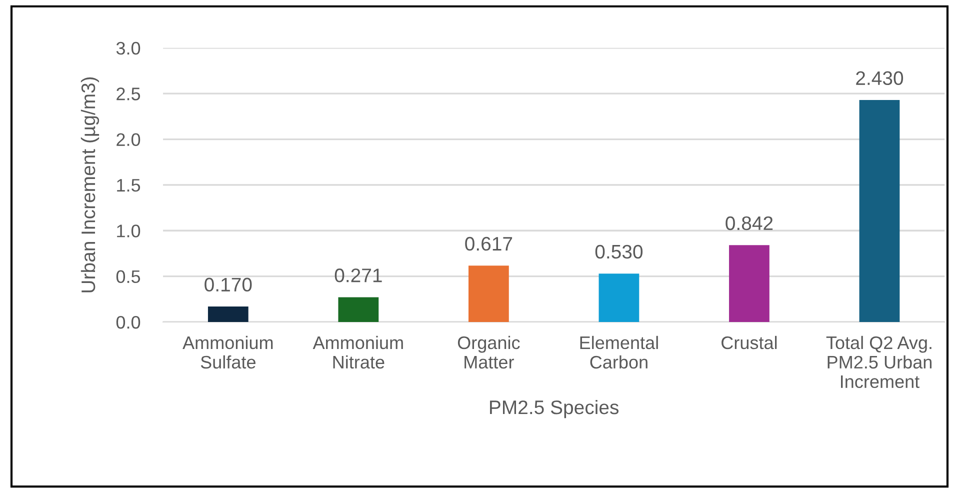  I want to click on x-tick-label: Ammonium Nitrate, so click(357, 352).